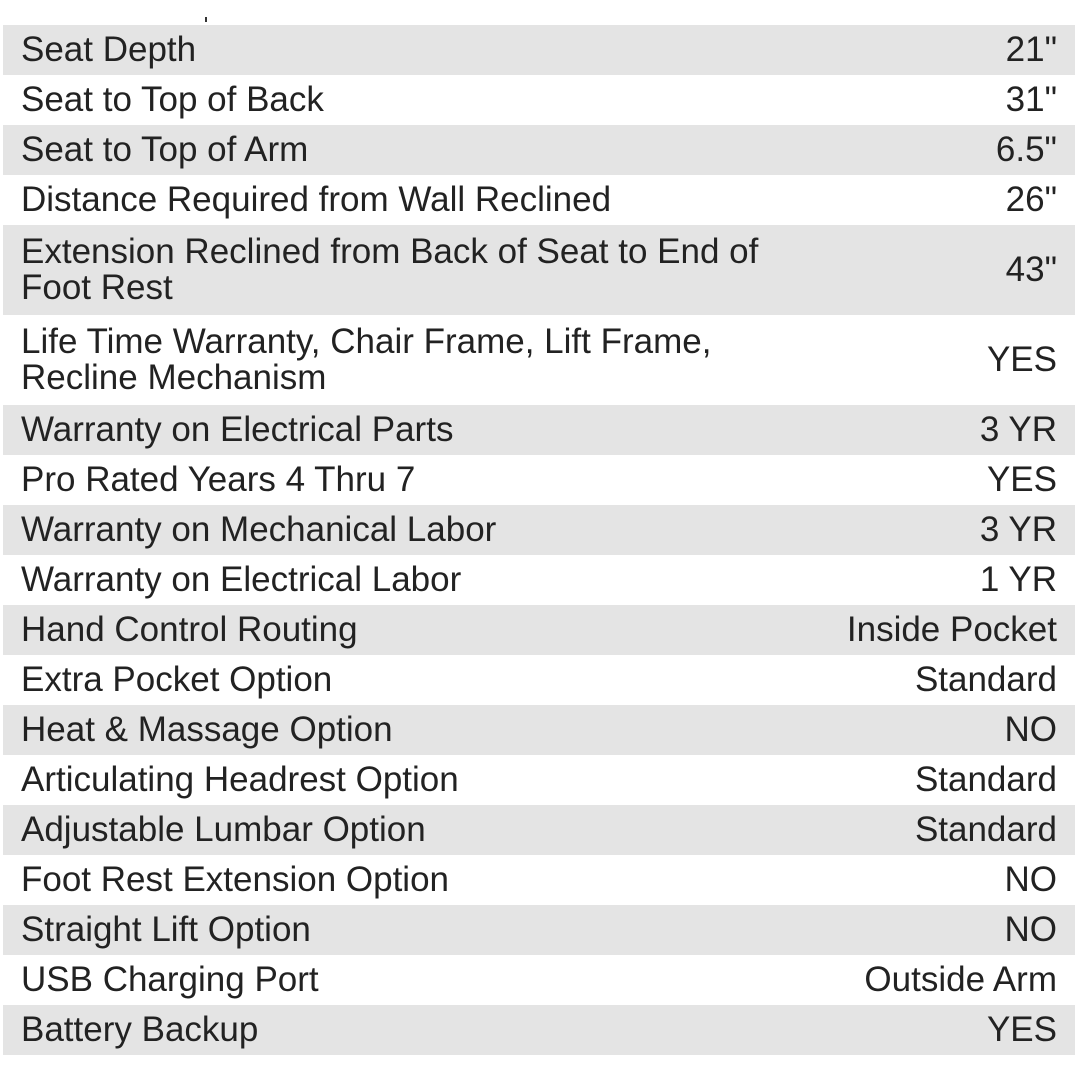 The width and height of the screenshot is (1080, 1080). Describe the element at coordinates (1031, 199) in the screenshot. I see `spec-value: 26"` at that location.